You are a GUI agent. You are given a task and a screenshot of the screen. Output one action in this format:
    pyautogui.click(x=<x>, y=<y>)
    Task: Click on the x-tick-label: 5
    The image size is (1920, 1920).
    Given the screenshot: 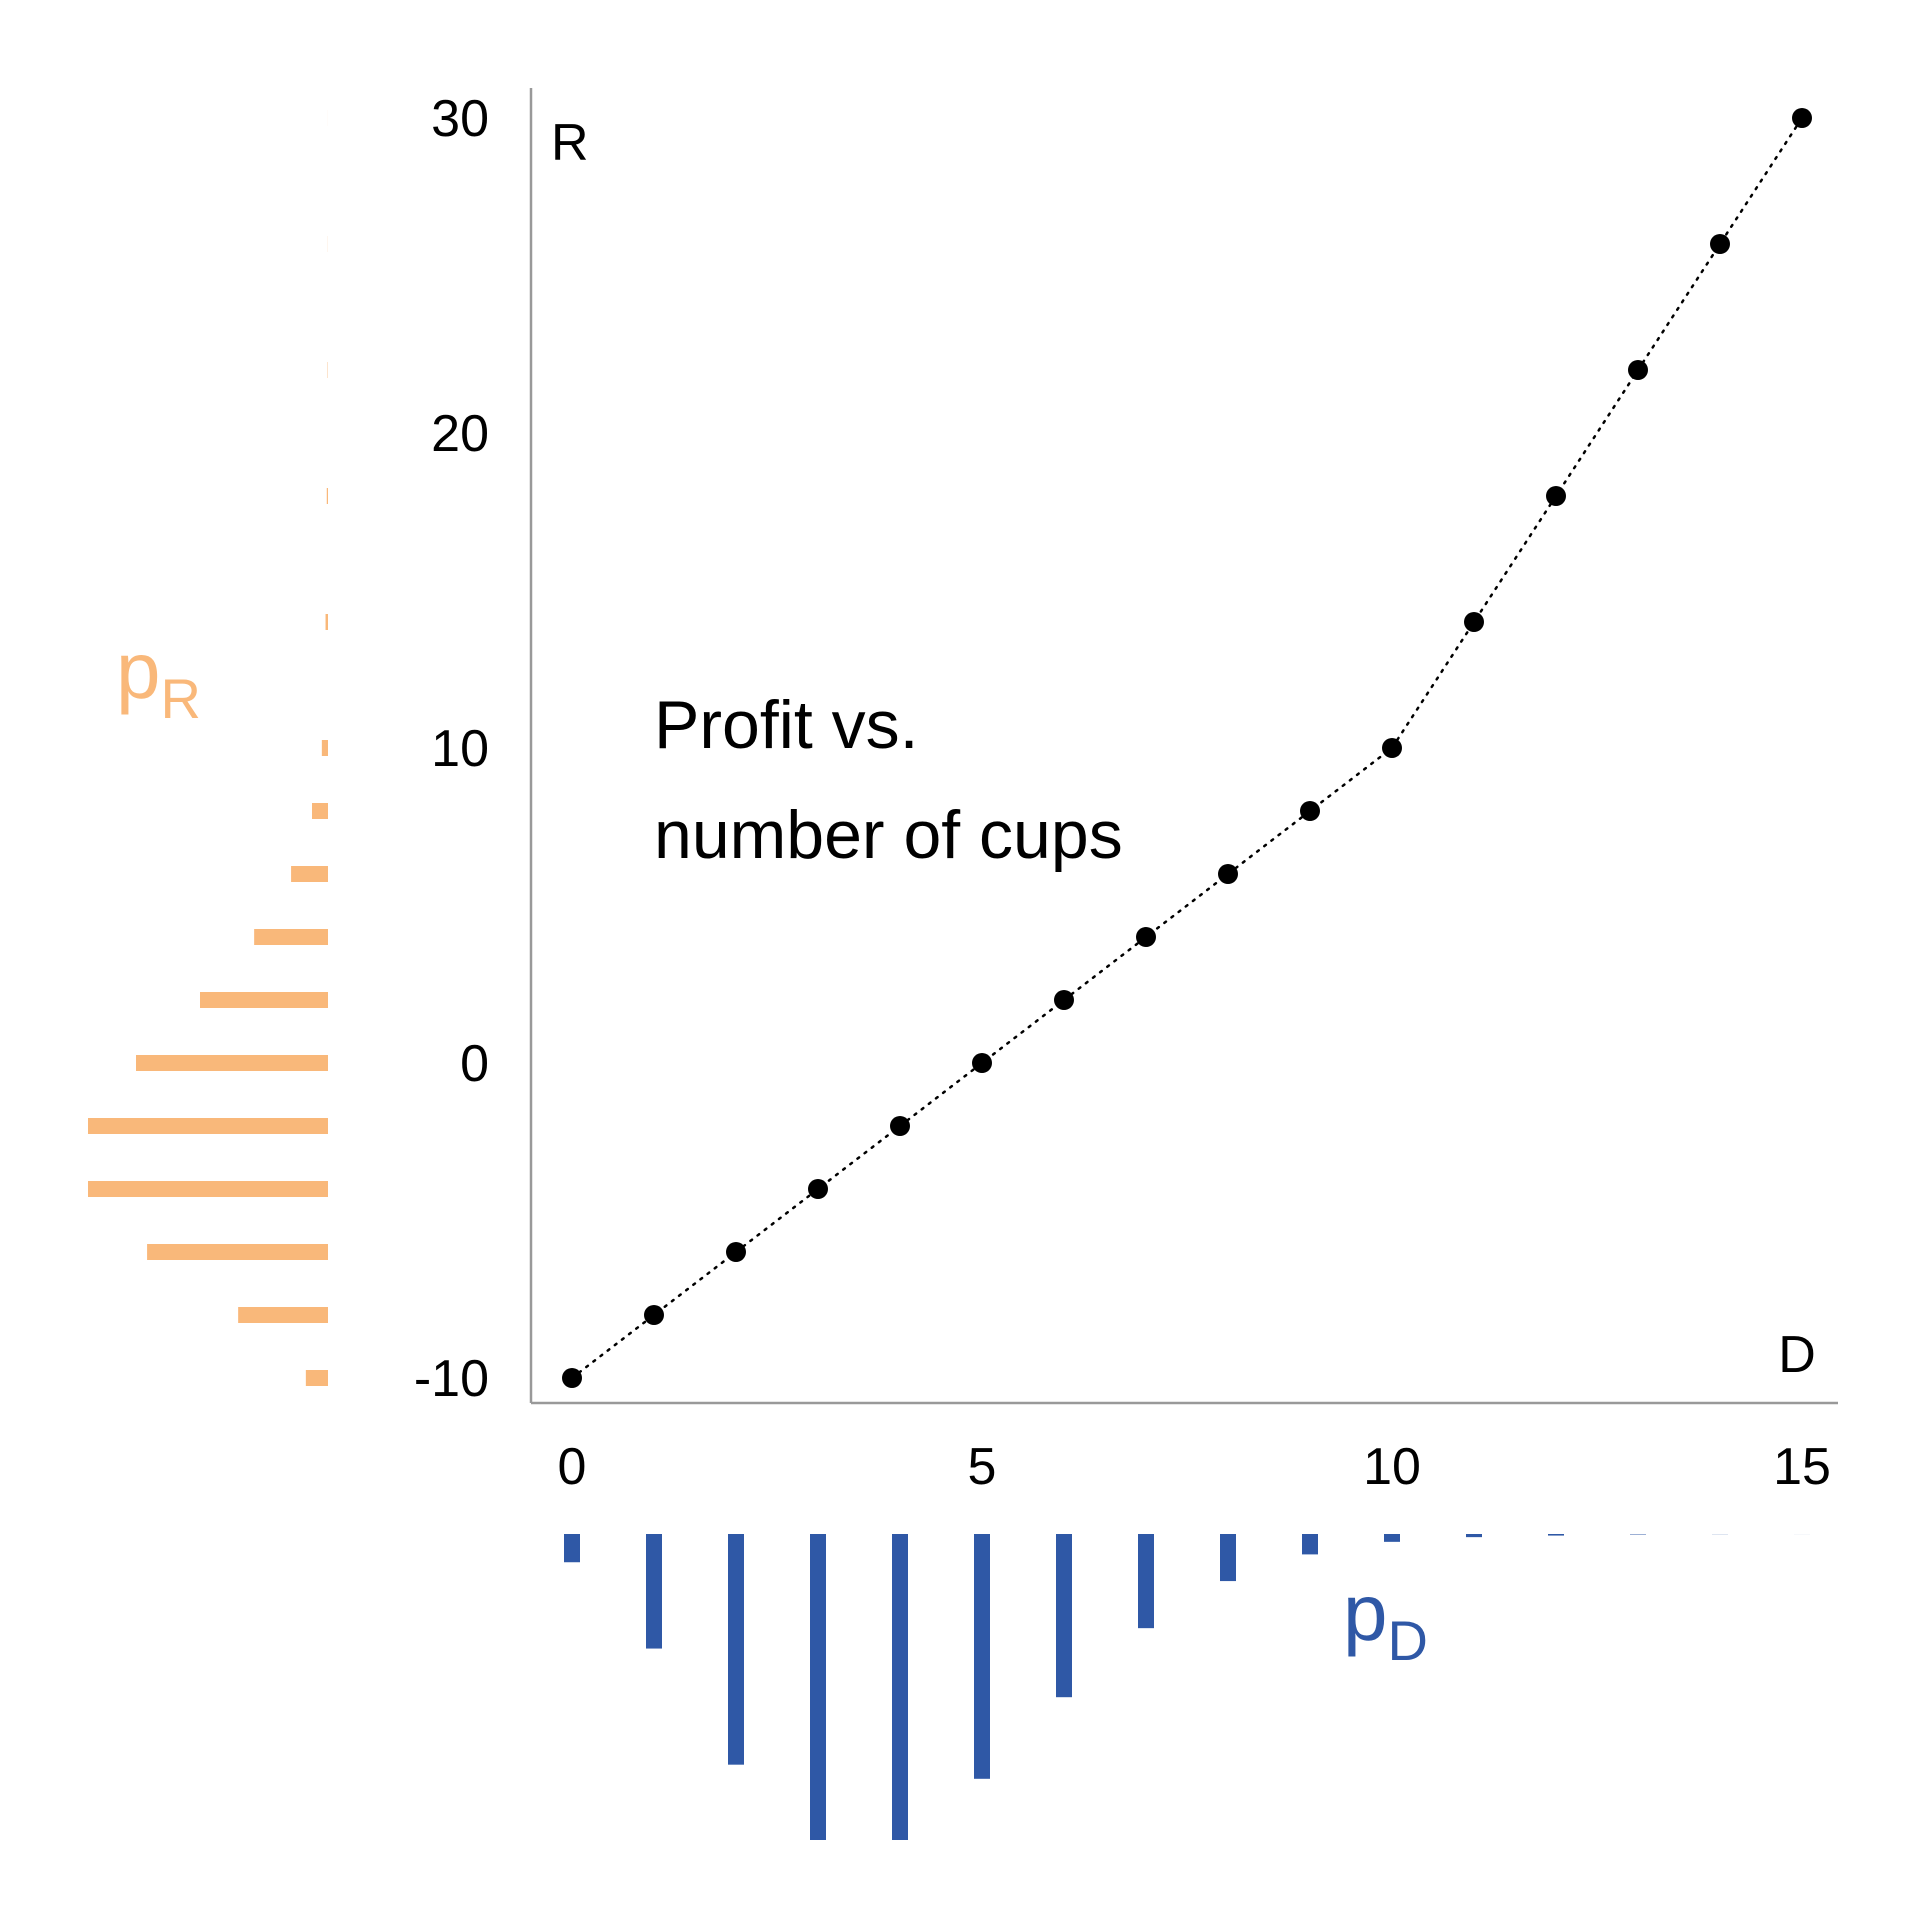 What is the action you would take?
    pyautogui.click(x=982, y=1467)
    